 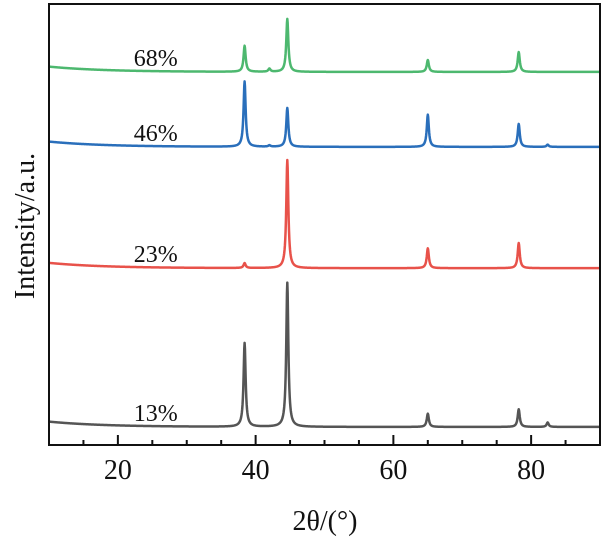 I want to click on x-tick-label: 80, so click(x=531, y=470).